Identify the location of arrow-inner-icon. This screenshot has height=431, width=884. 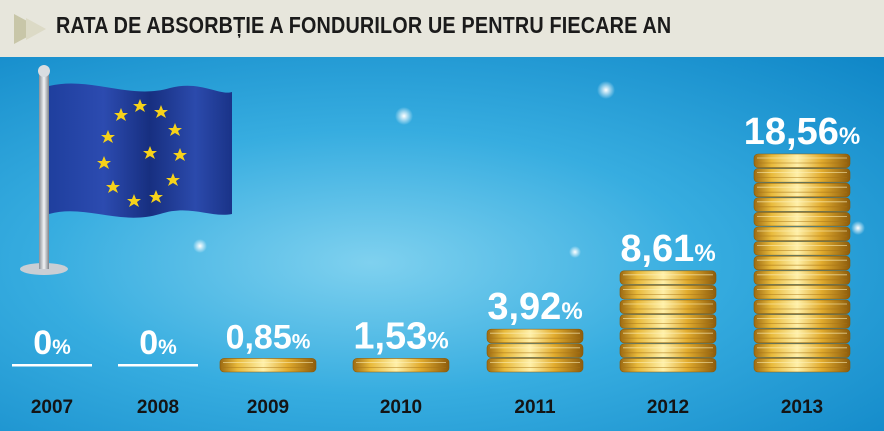
(36, 29).